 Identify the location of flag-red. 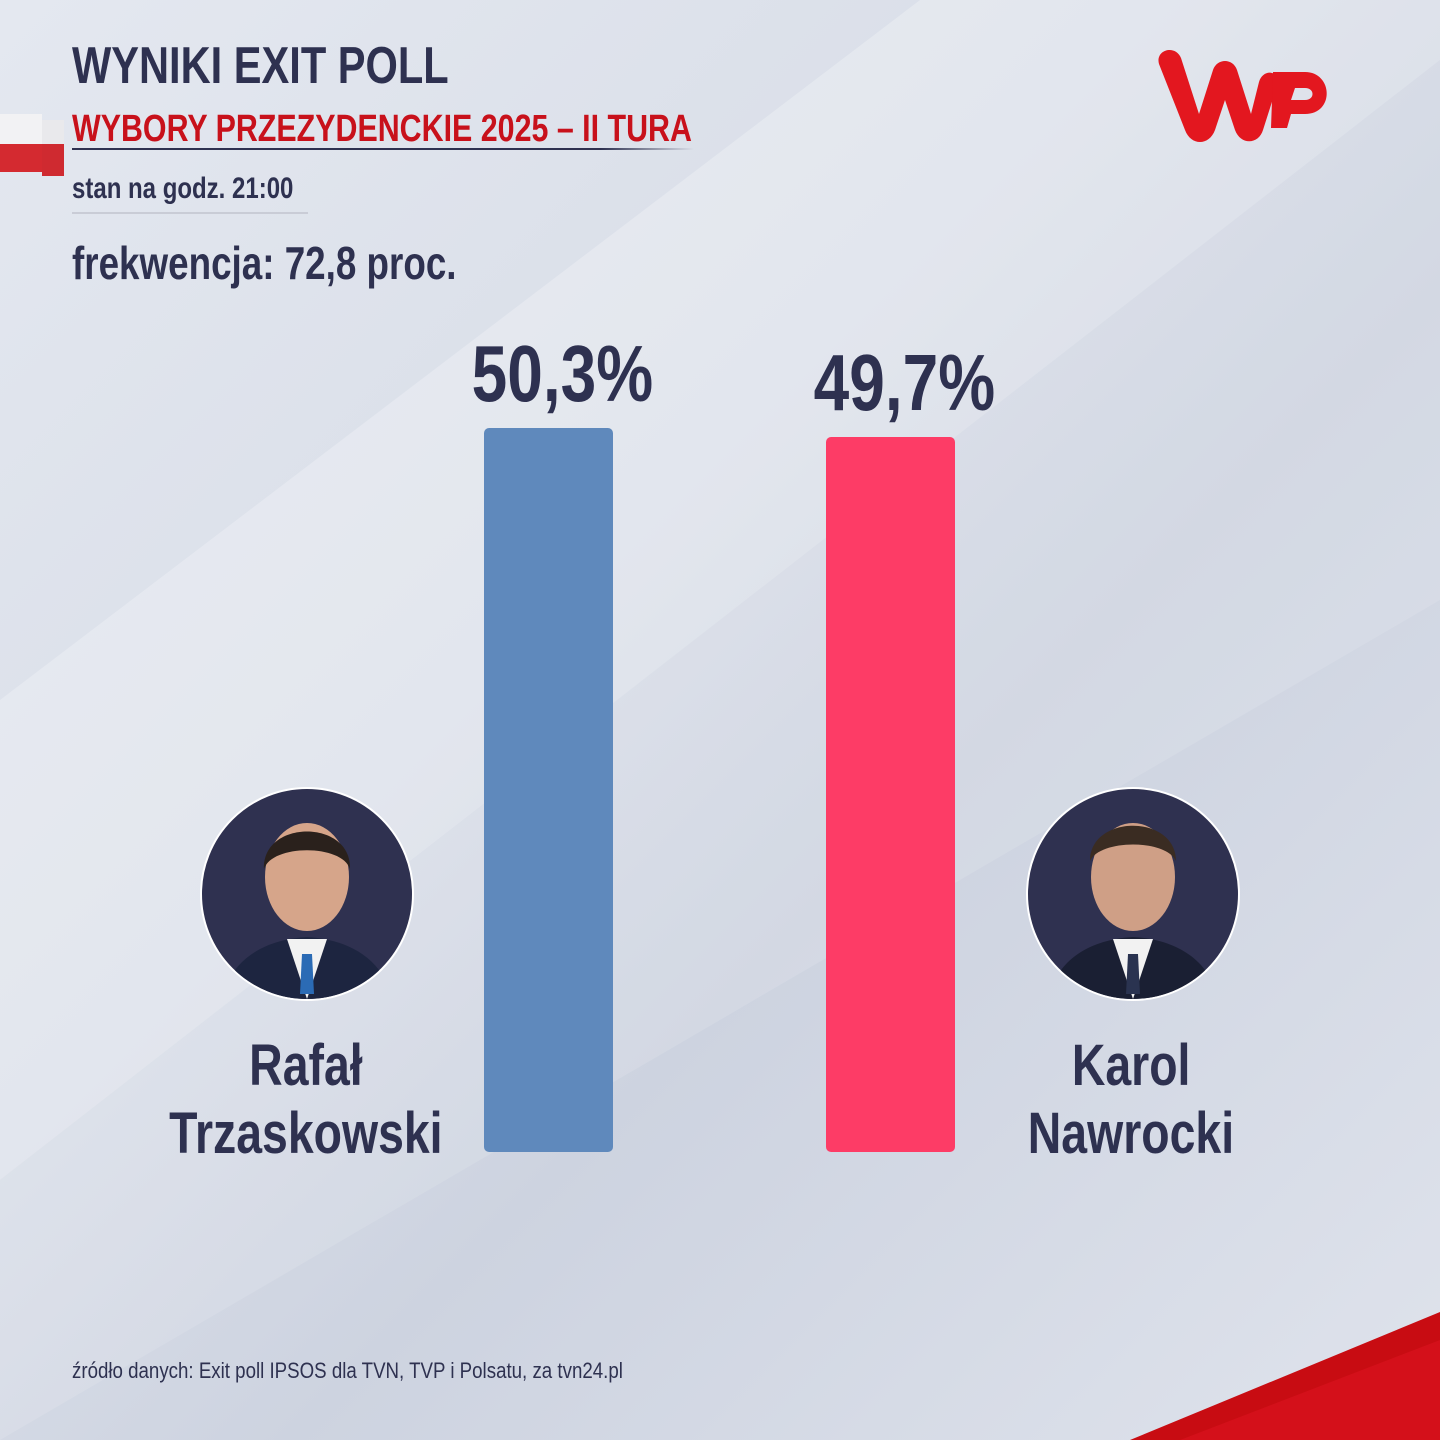
(21, 158).